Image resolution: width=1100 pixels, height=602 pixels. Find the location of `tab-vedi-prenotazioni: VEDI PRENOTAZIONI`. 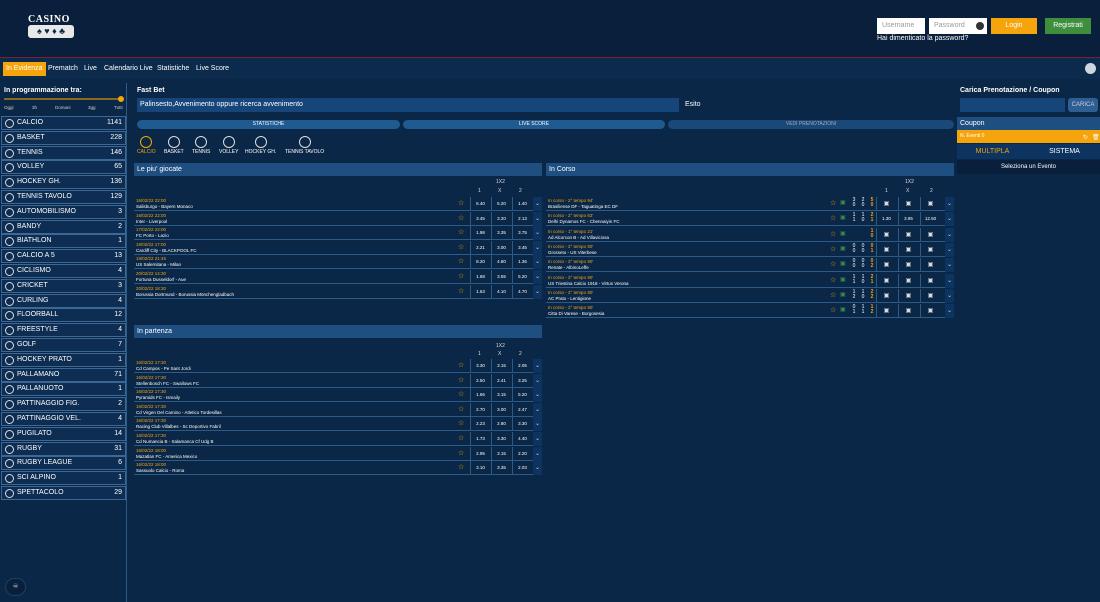

tab-vedi-prenotazioni: VEDI PRENOTAZIONI is located at coordinates (811, 124).